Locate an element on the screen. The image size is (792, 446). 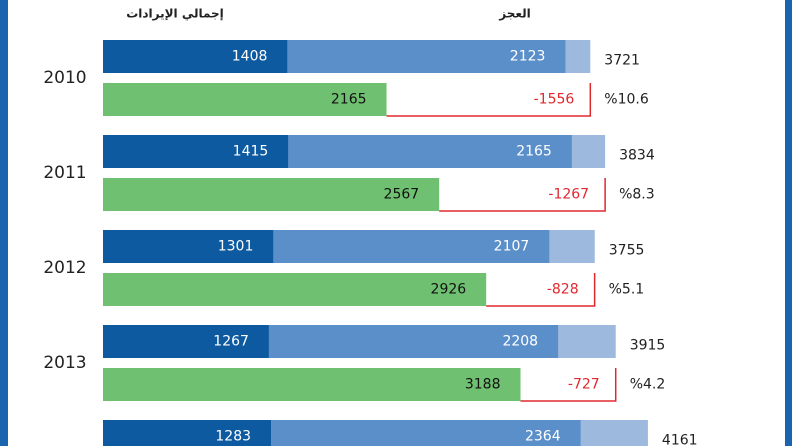
revenue-label: 2926 is located at coordinates (449, 290).